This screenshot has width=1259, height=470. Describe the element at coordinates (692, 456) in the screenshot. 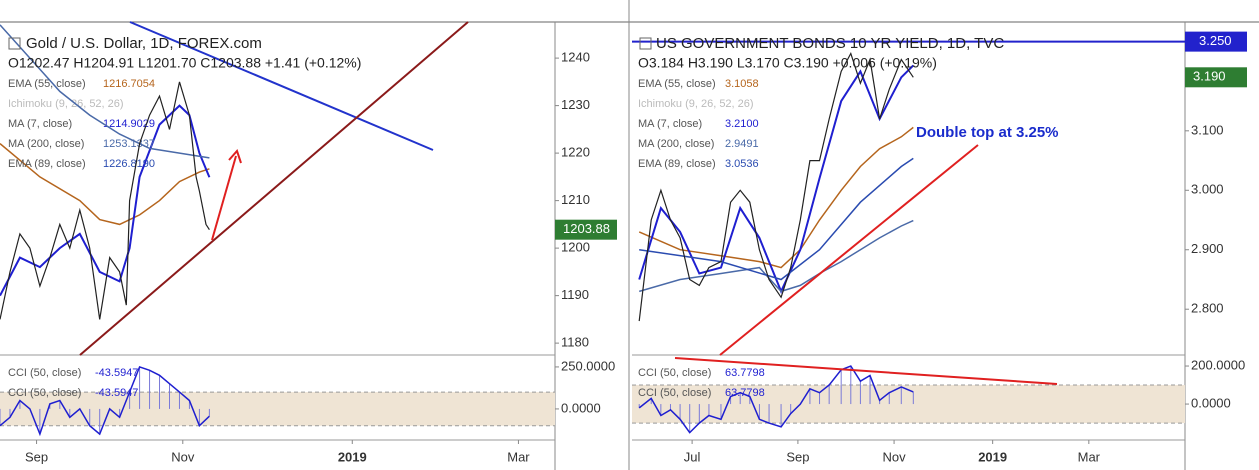

I see `x-tick-label: Jul` at that location.